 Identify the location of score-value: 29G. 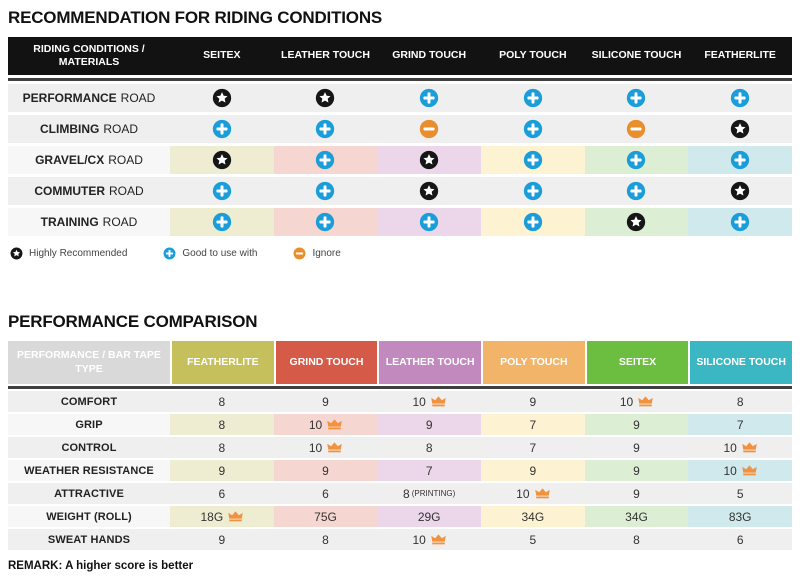
(429, 516).